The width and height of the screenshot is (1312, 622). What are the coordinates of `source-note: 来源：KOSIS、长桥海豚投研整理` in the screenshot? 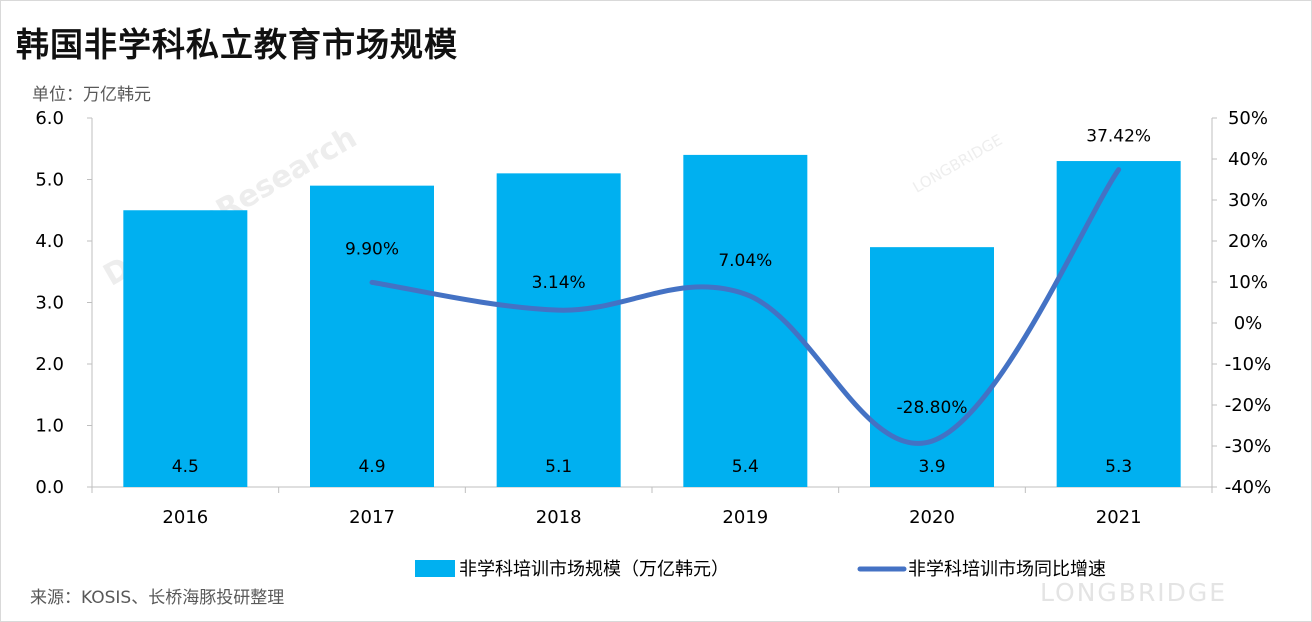 It's located at (157, 598).